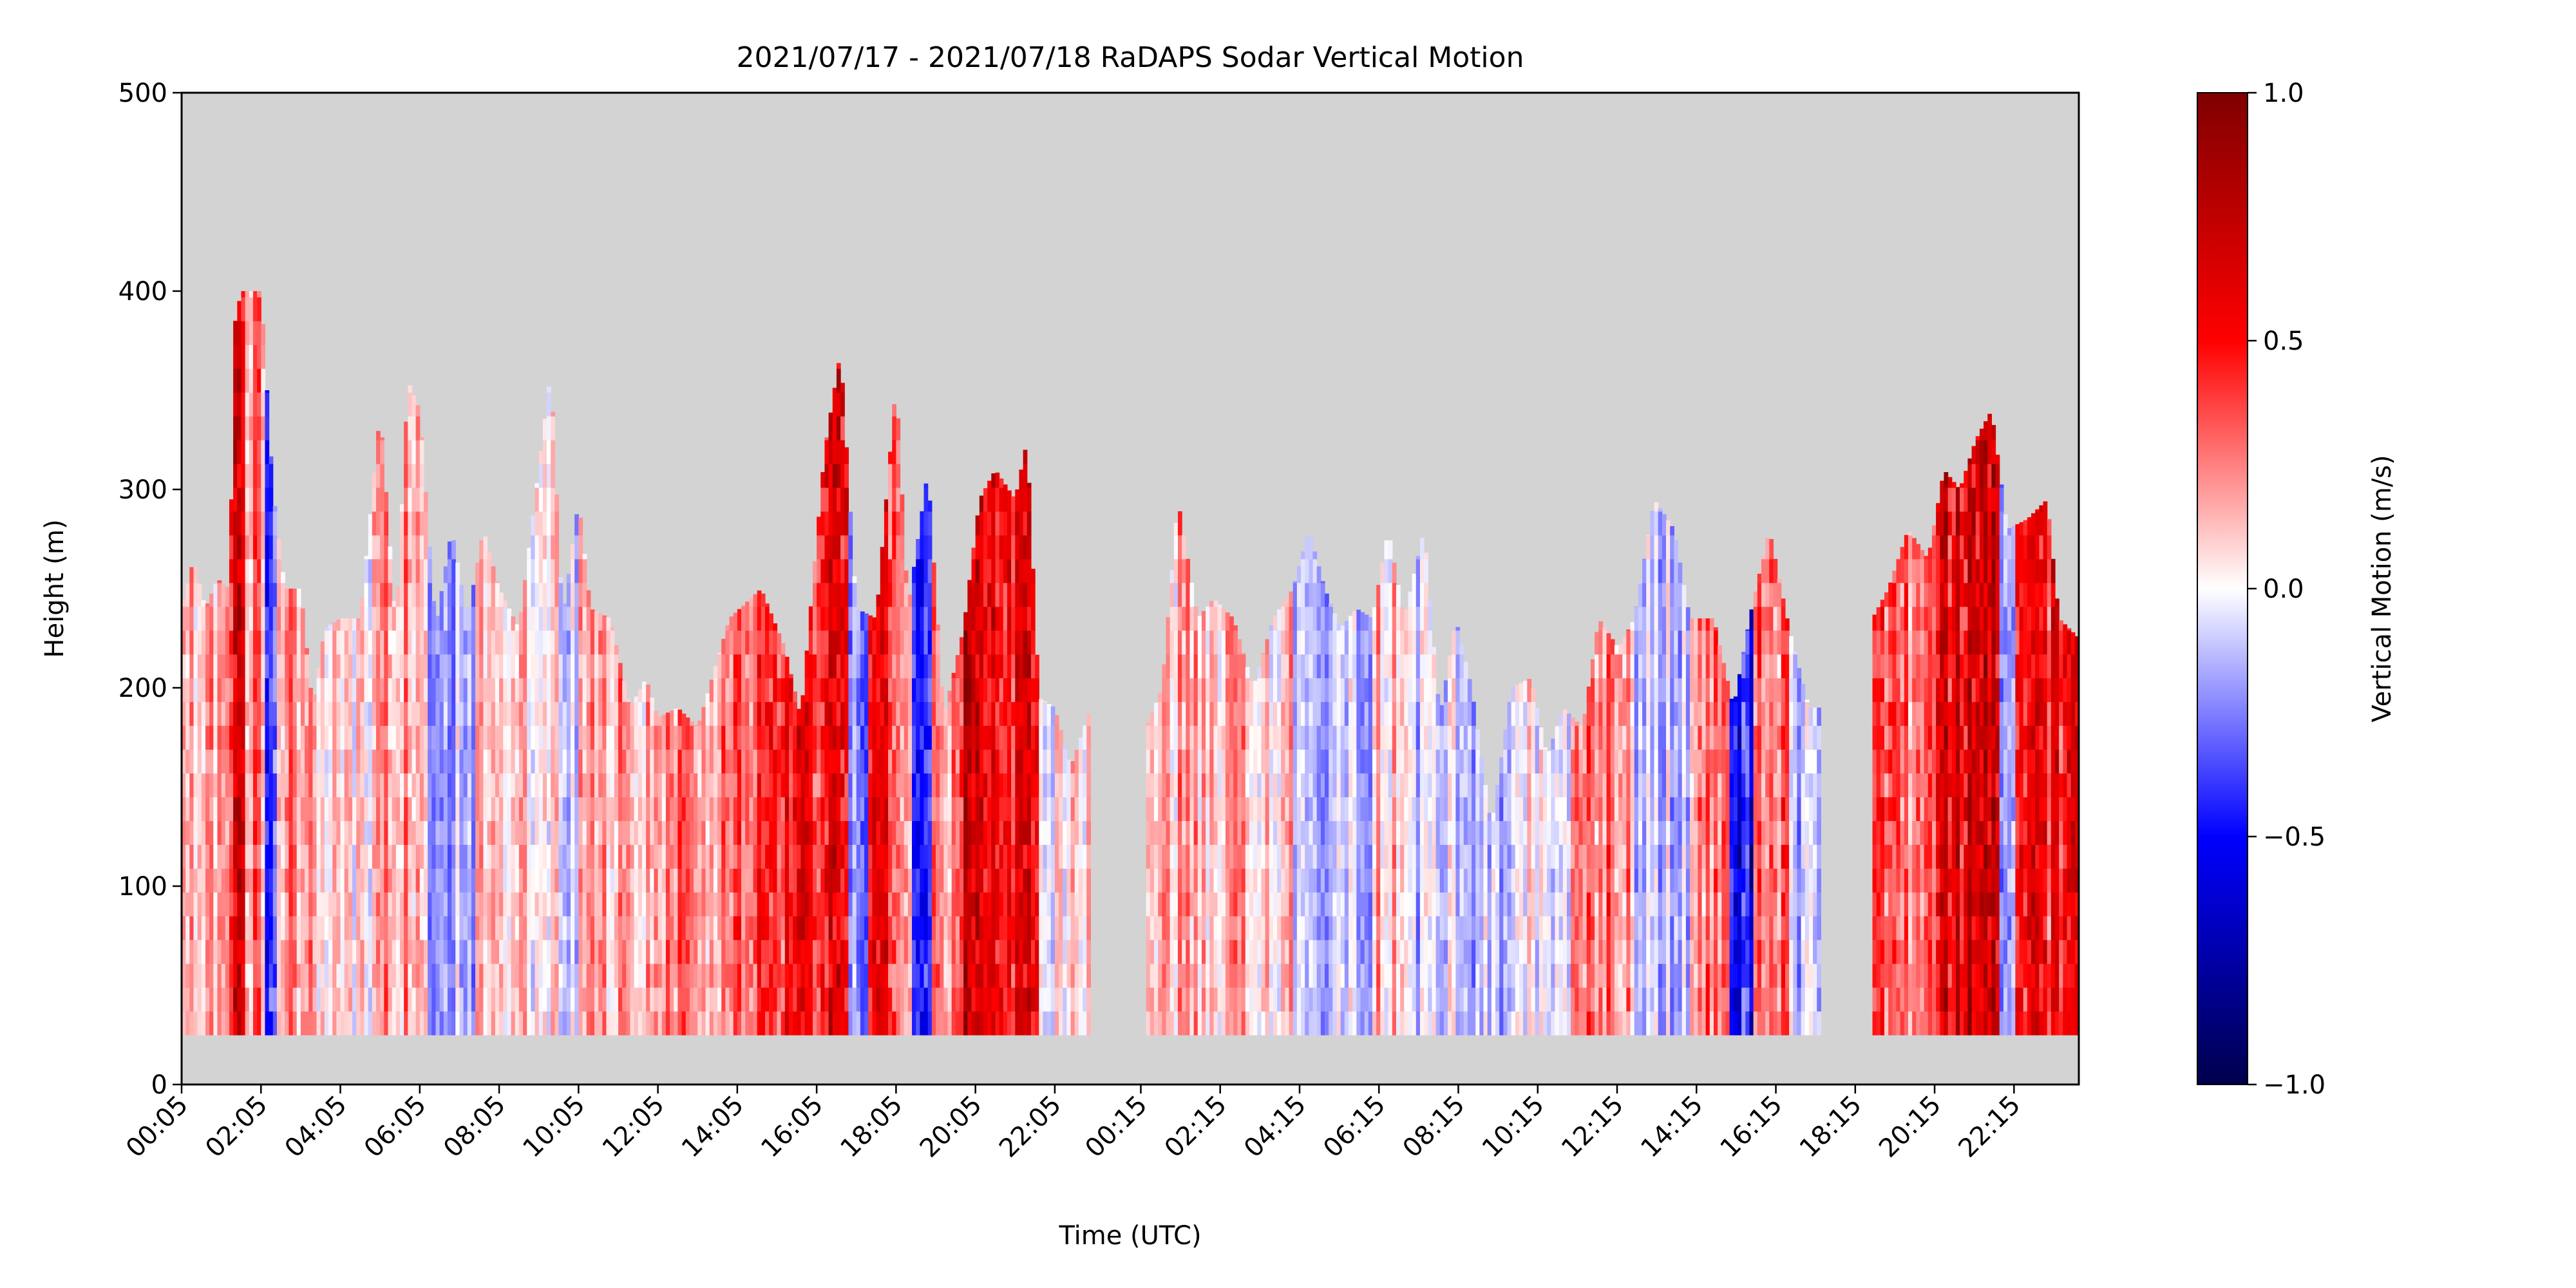  What do you see at coordinates (159, 1085) in the screenshot?
I see `y-tick-label: 0` at bounding box center [159, 1085].